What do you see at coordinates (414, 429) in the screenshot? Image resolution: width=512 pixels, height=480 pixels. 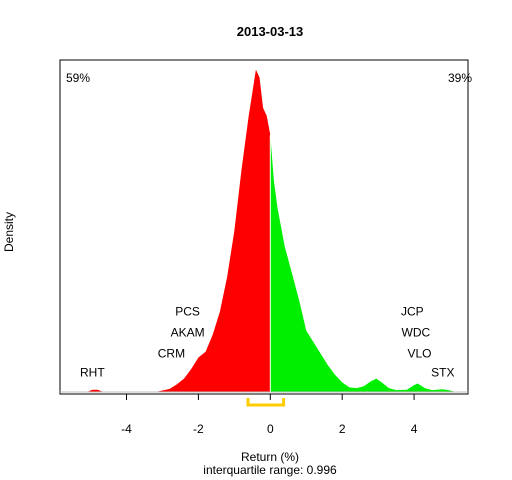 I see `x-tick-label: 4` at bounding box center [414, 429].